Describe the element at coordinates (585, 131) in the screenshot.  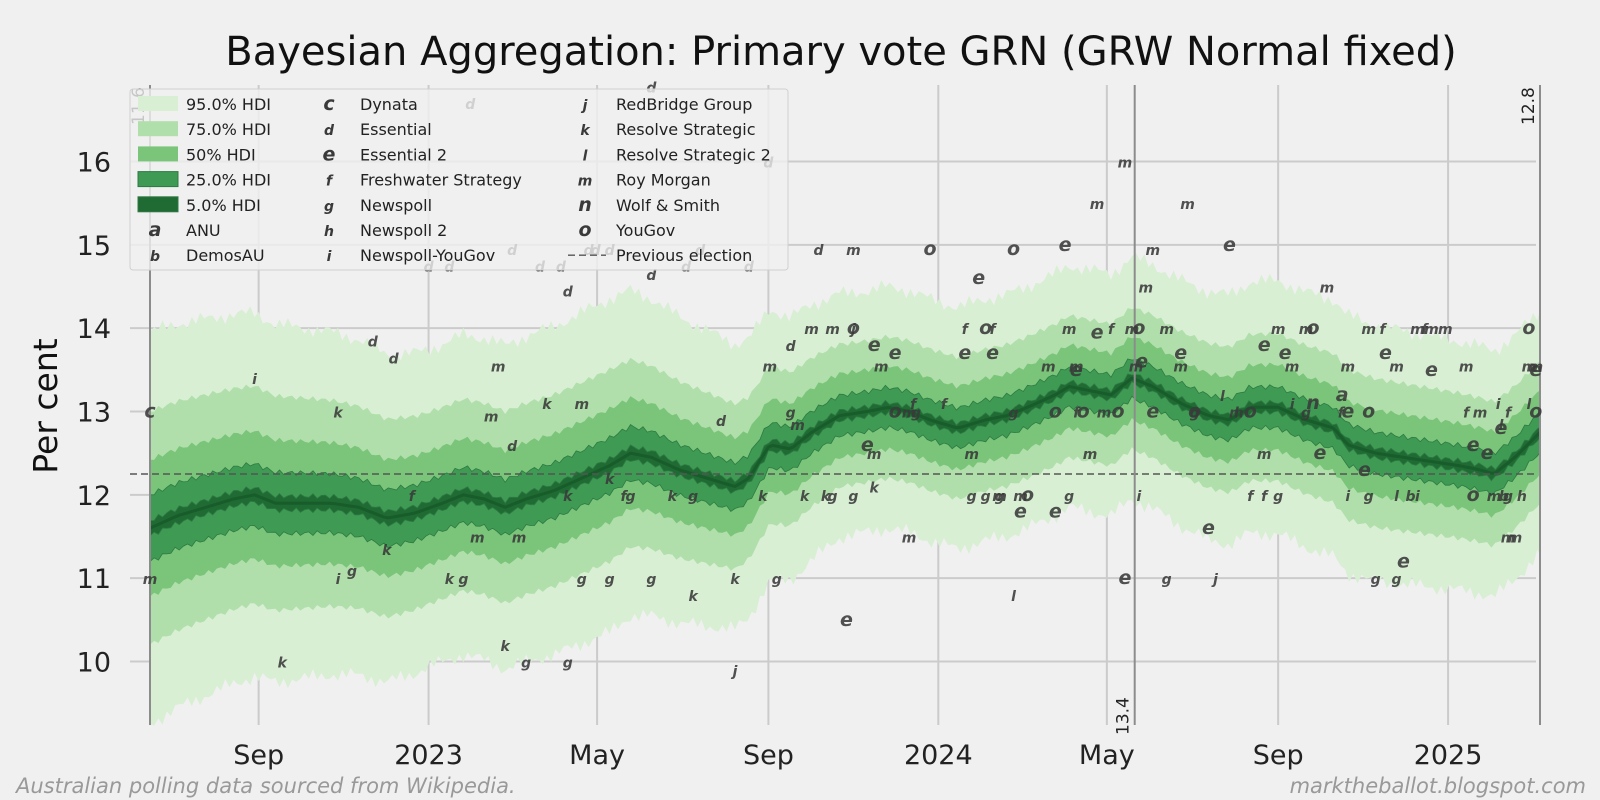
I see `legend-code: k` at that location.